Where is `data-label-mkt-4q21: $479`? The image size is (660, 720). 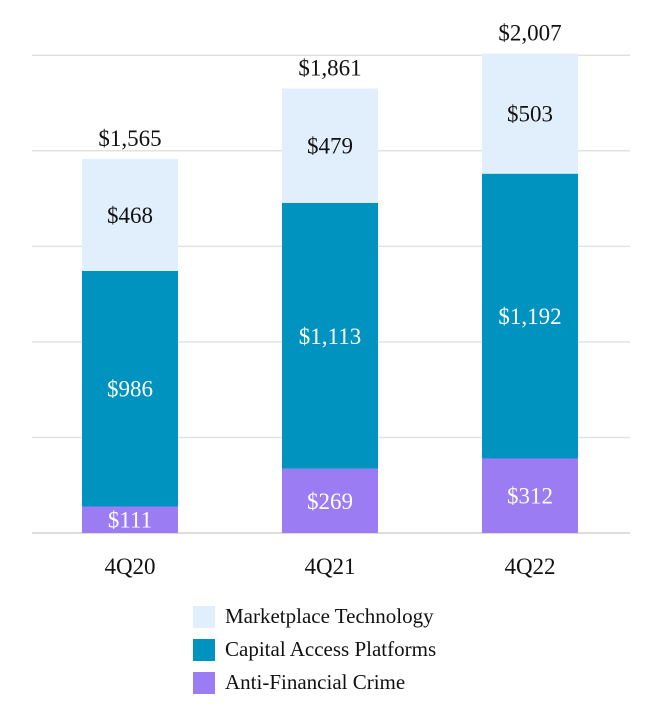 data-label-mkt-4q21: $479 is located at coordinates (330, 146).